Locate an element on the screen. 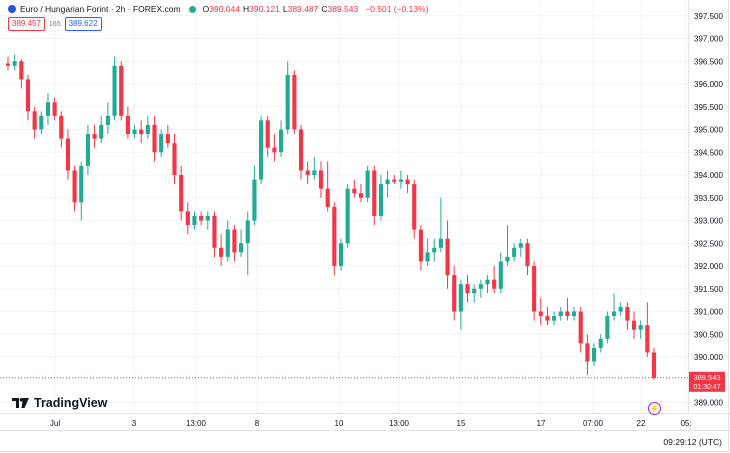 The width and height of the screenshot is (730, 453). price-tick-label: 390.000 is located at coordinates (708, 357).